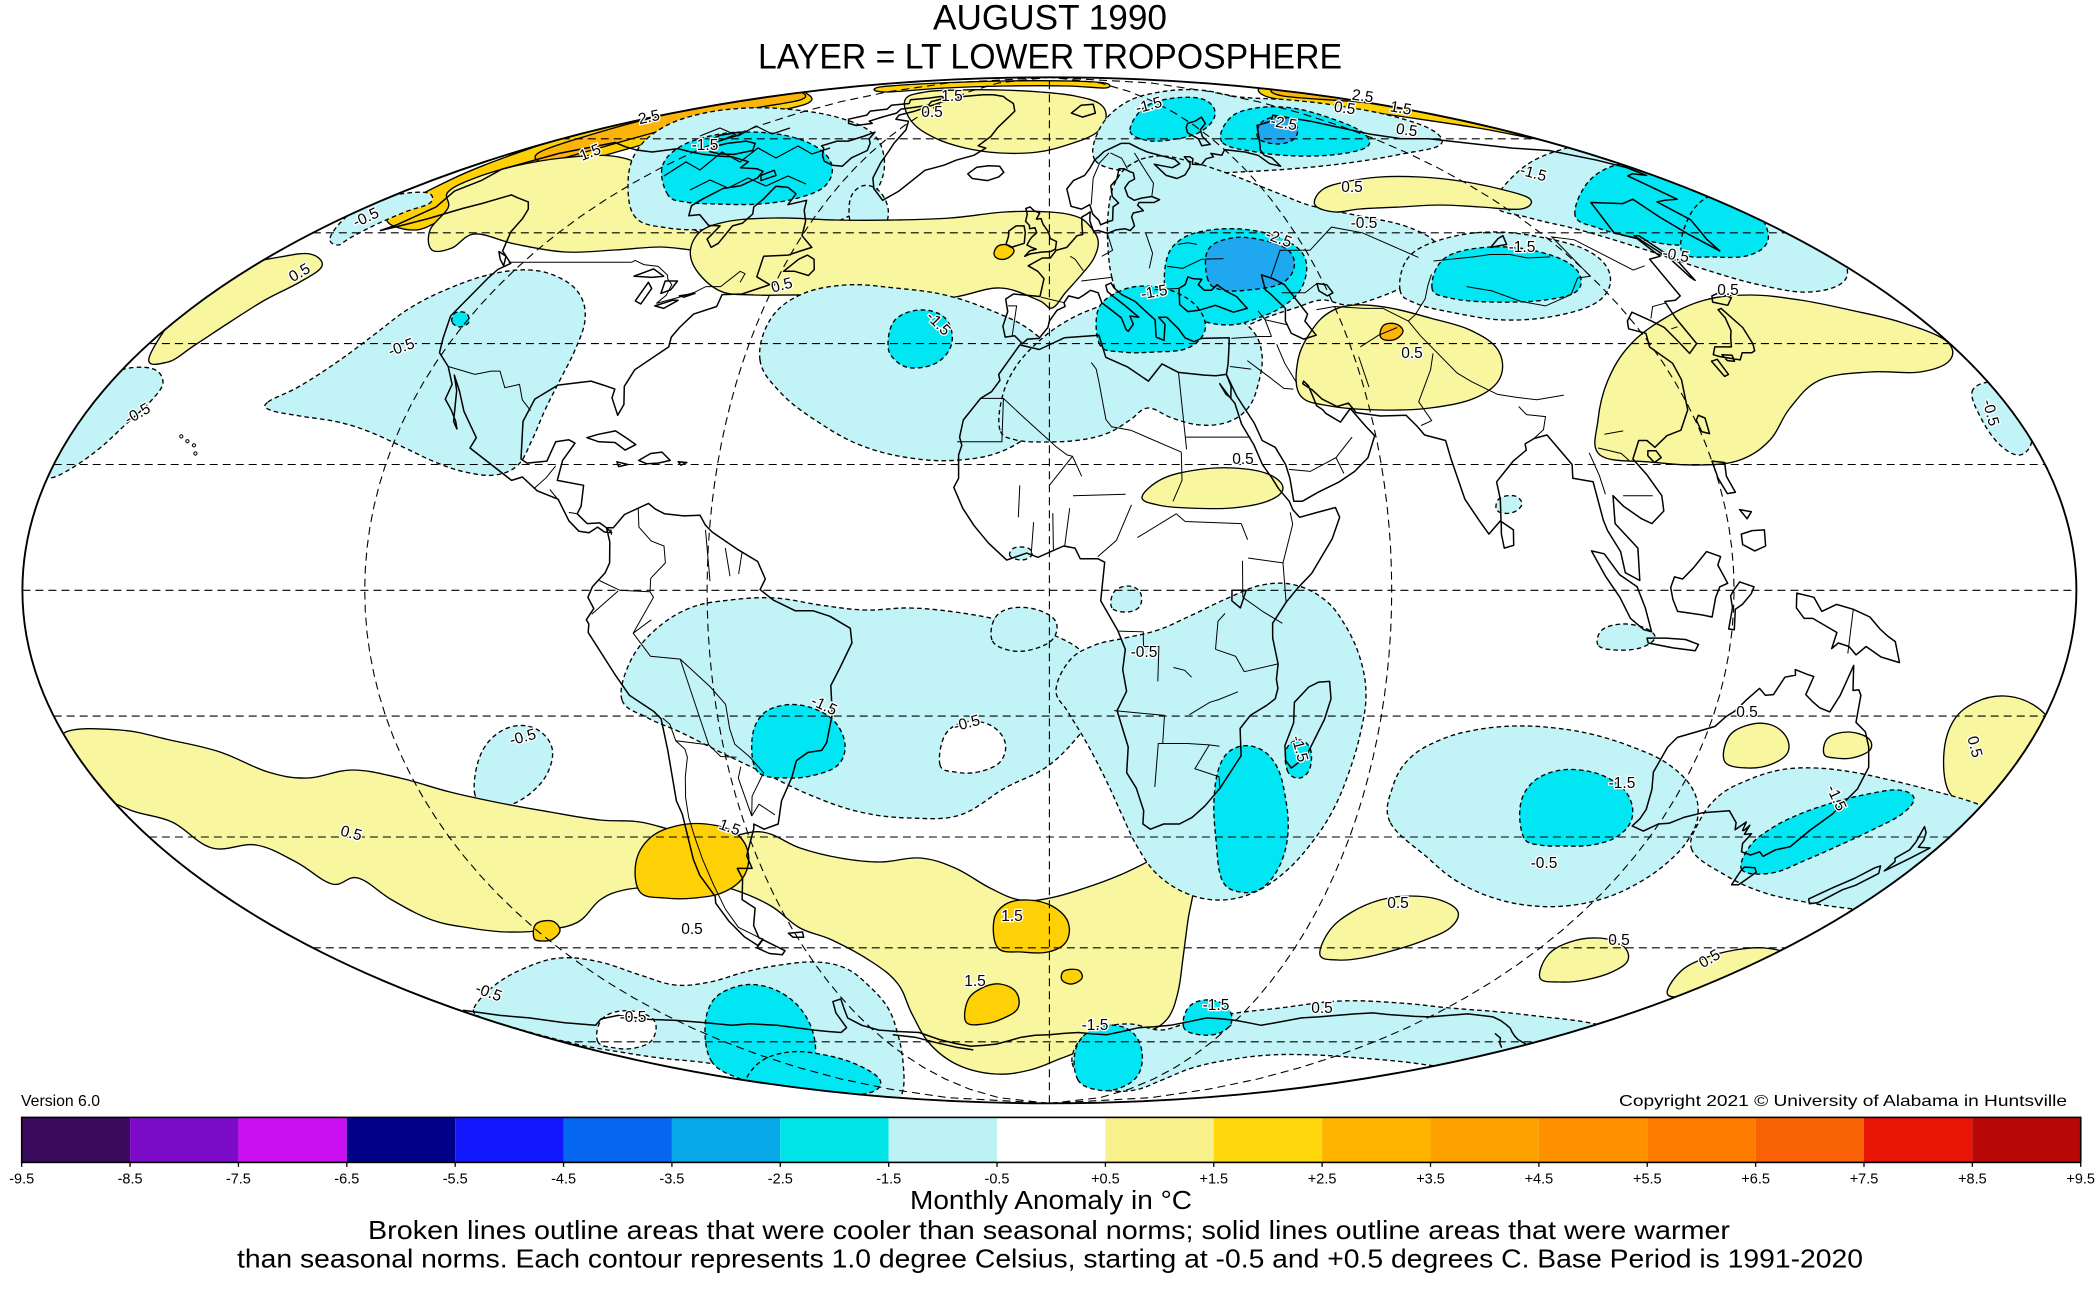 The height and width of the screenshot is (1300, 2100). Describe the element at coordinates (1105, 1180) in the screenshot. I see `svg-text: +0.5` at that location.